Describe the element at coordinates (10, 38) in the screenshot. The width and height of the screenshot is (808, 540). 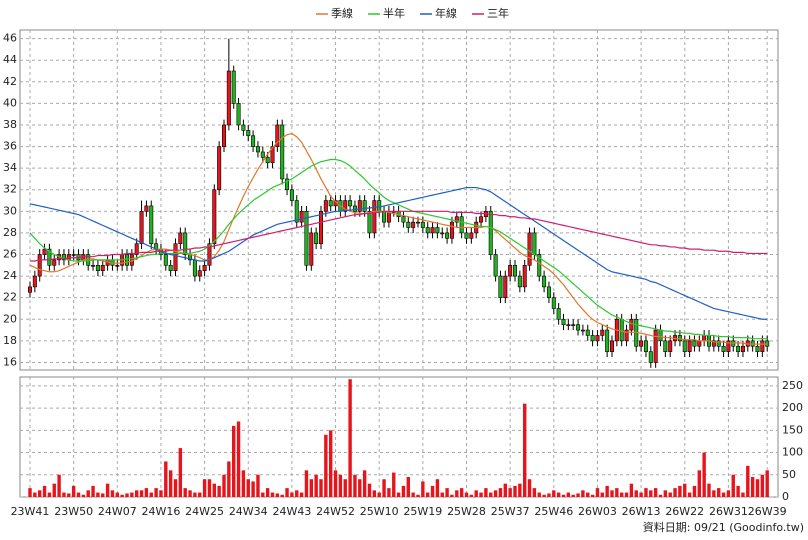
I see `y-tick-label: 46` at that location.